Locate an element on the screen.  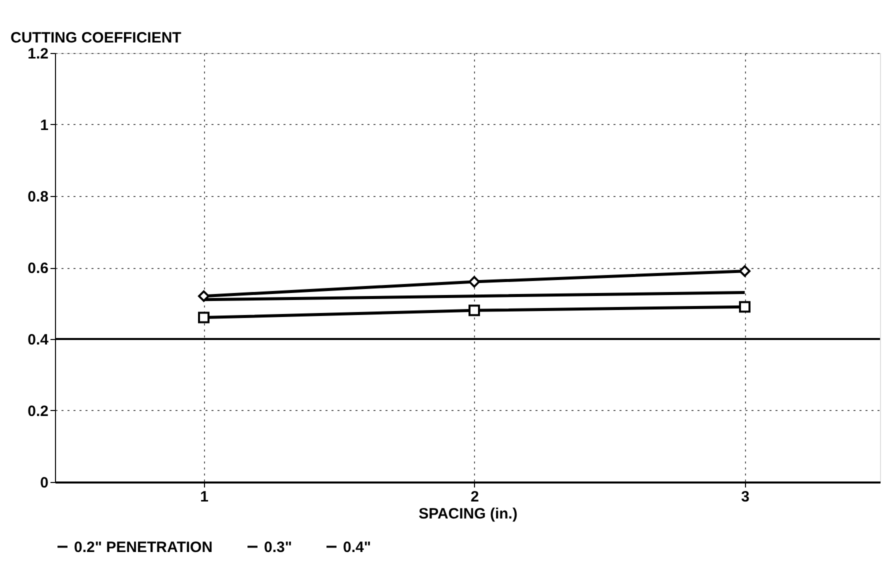
legend-label: 0.2" PENETRATION is located at coordinates (143, 547).